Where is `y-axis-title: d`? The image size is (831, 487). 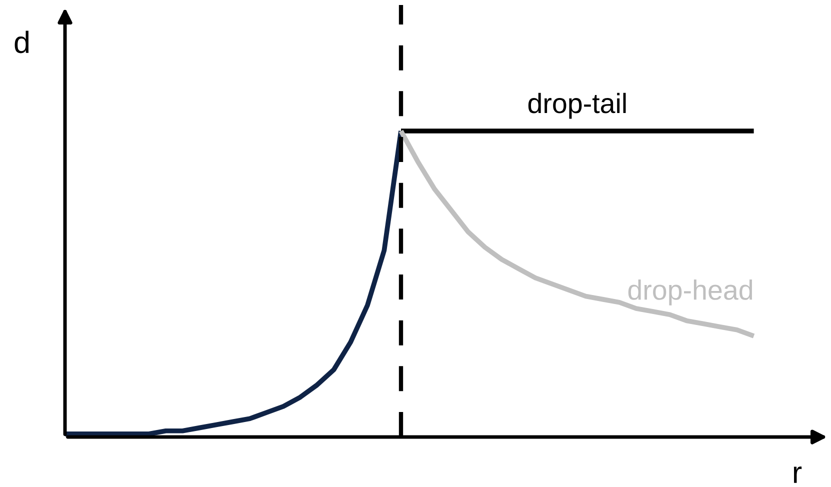 y-axis-title: d is located at coordinates (21, 42).